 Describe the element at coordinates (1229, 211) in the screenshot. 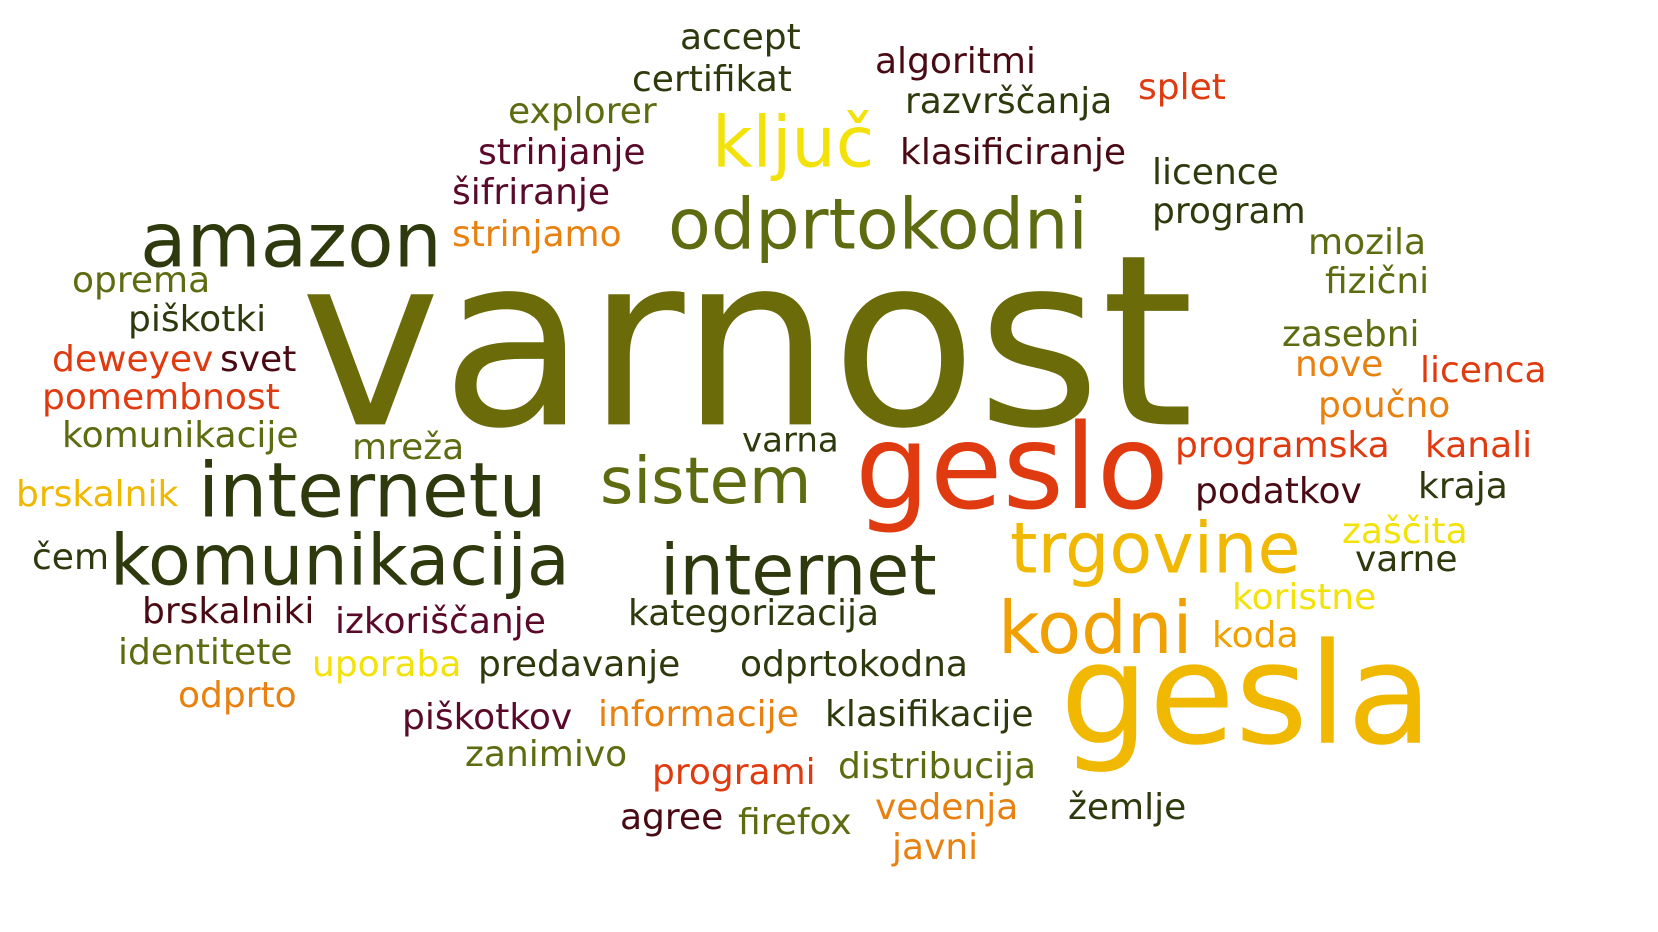

I see `word-program: program` at that location.